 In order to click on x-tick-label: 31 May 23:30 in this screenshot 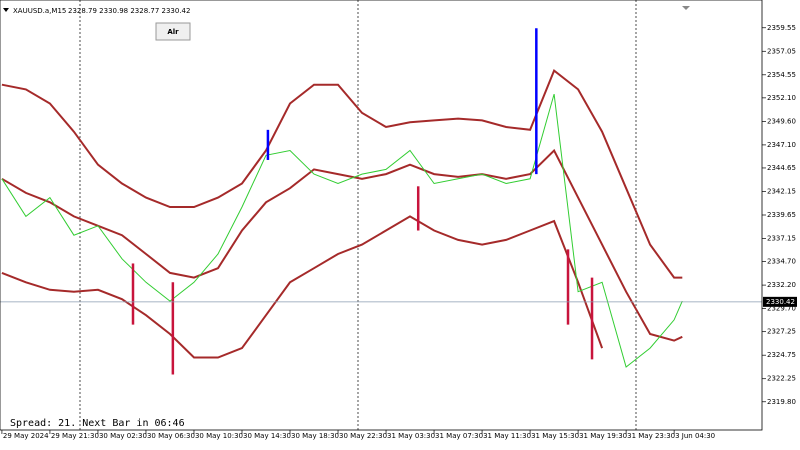, I will do `click(651, 436)`.